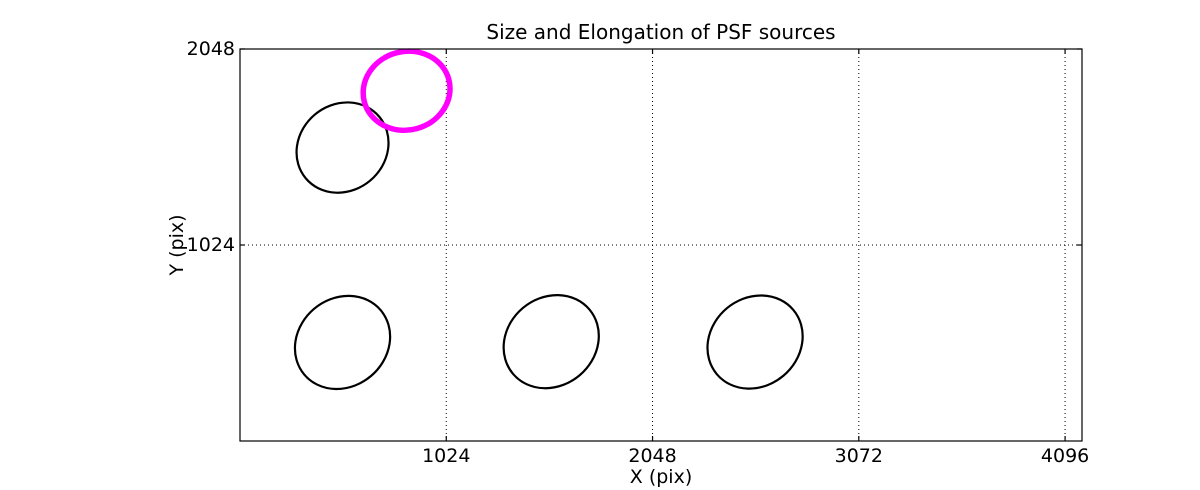 This screenshot has height=490, width=1200. I want to click on x-tick-label: 2048, so click(652, 456).